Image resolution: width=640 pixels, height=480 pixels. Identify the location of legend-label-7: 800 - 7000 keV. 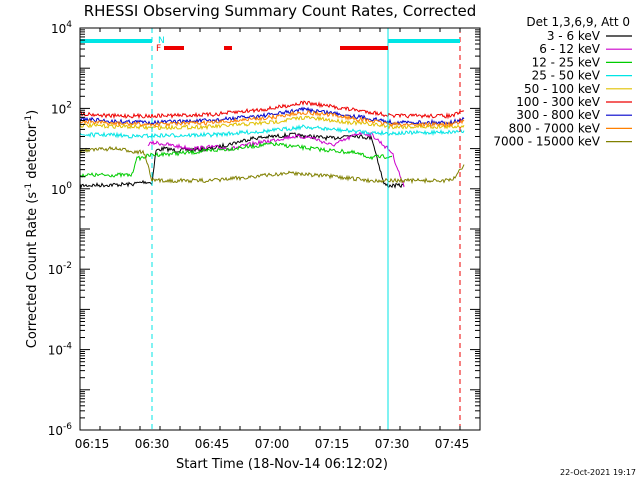
(555, 128).